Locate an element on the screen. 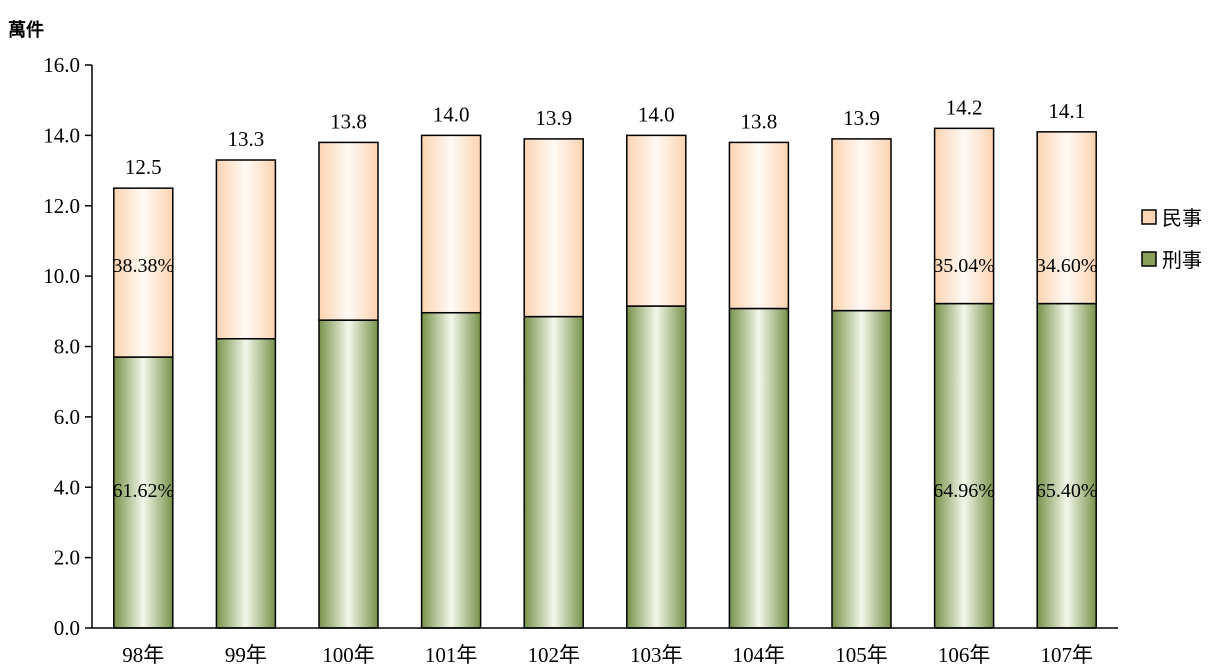 The width and height of the screenshot is (1229, 668). legend-label-civil: 民事 is located at coordinates (1182, 218).